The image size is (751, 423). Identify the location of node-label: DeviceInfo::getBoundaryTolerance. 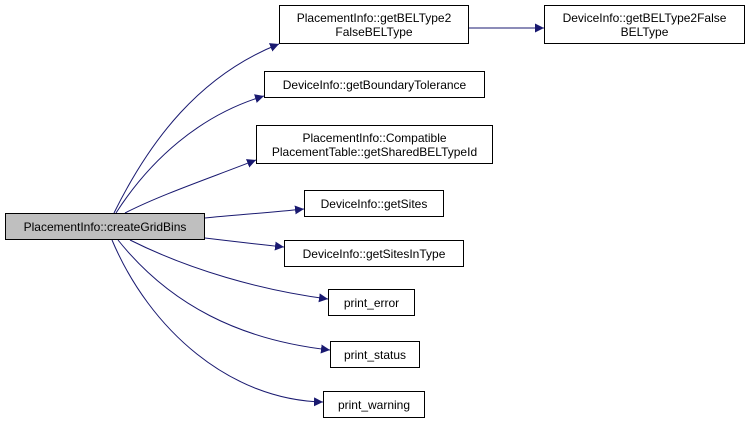
(374, 84).